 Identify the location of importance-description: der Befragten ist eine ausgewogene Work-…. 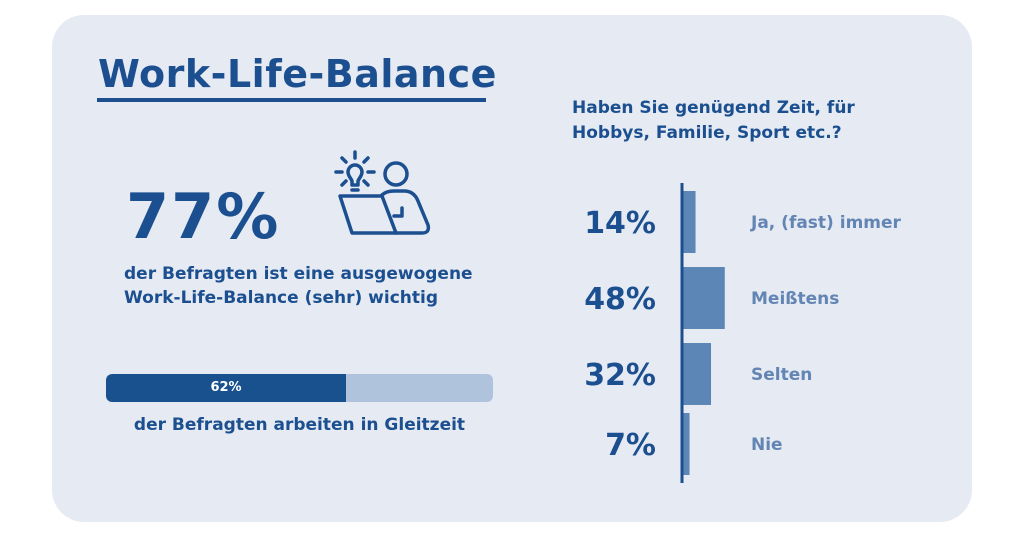
(304, 286).